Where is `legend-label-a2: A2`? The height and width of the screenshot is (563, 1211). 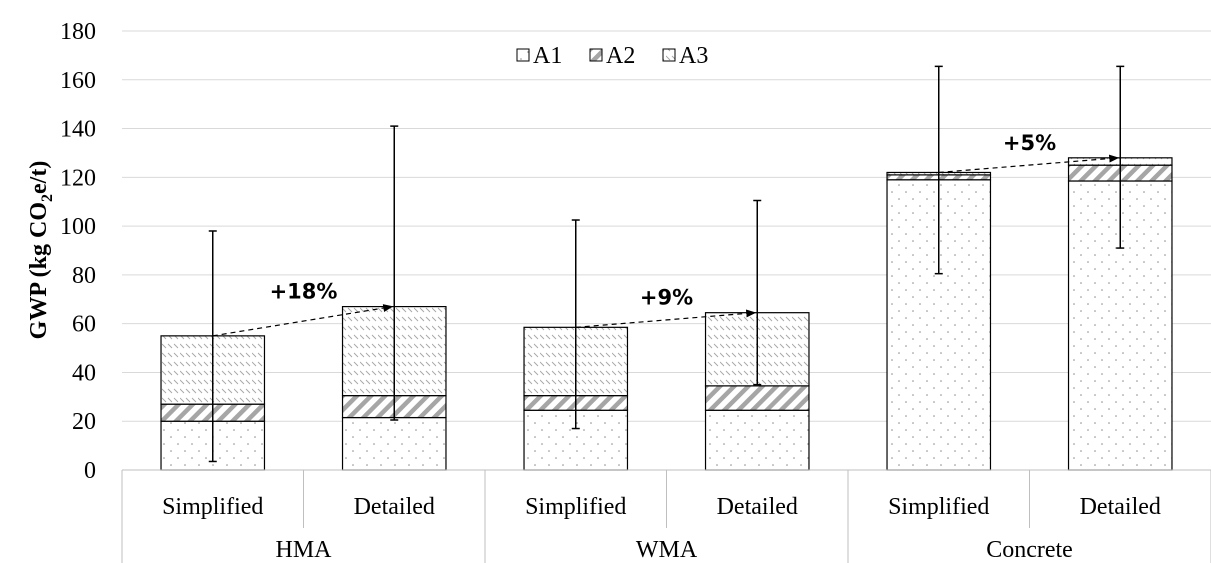 legend-label-a2: A2 is located at coordinates (620, 56).